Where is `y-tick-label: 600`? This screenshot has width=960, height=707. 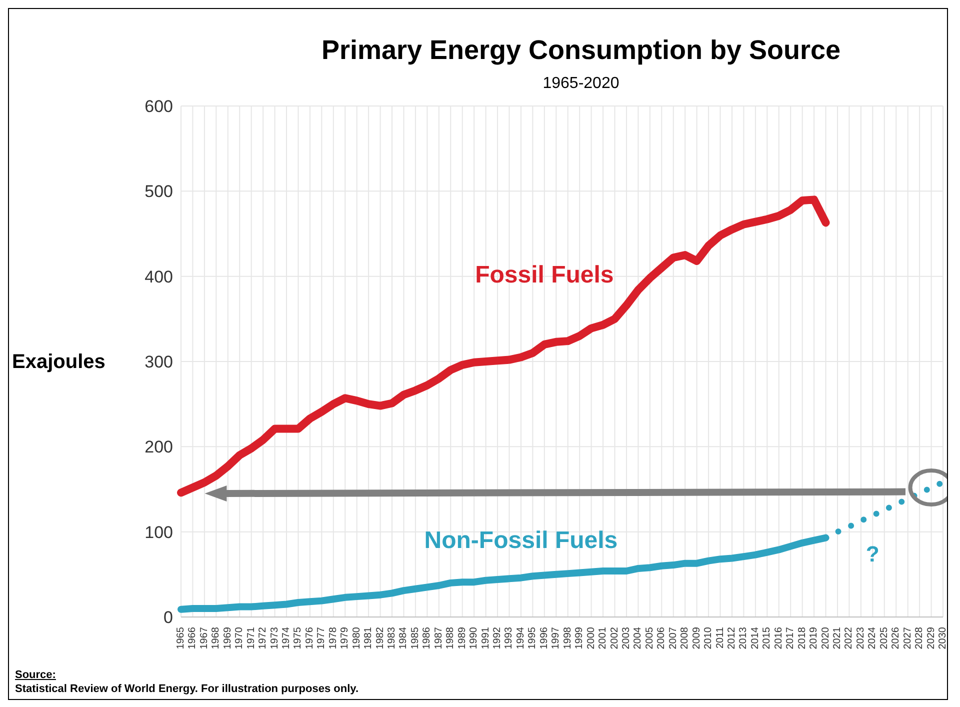 y-tick-label: 600 is located at coordinates (158, 106).